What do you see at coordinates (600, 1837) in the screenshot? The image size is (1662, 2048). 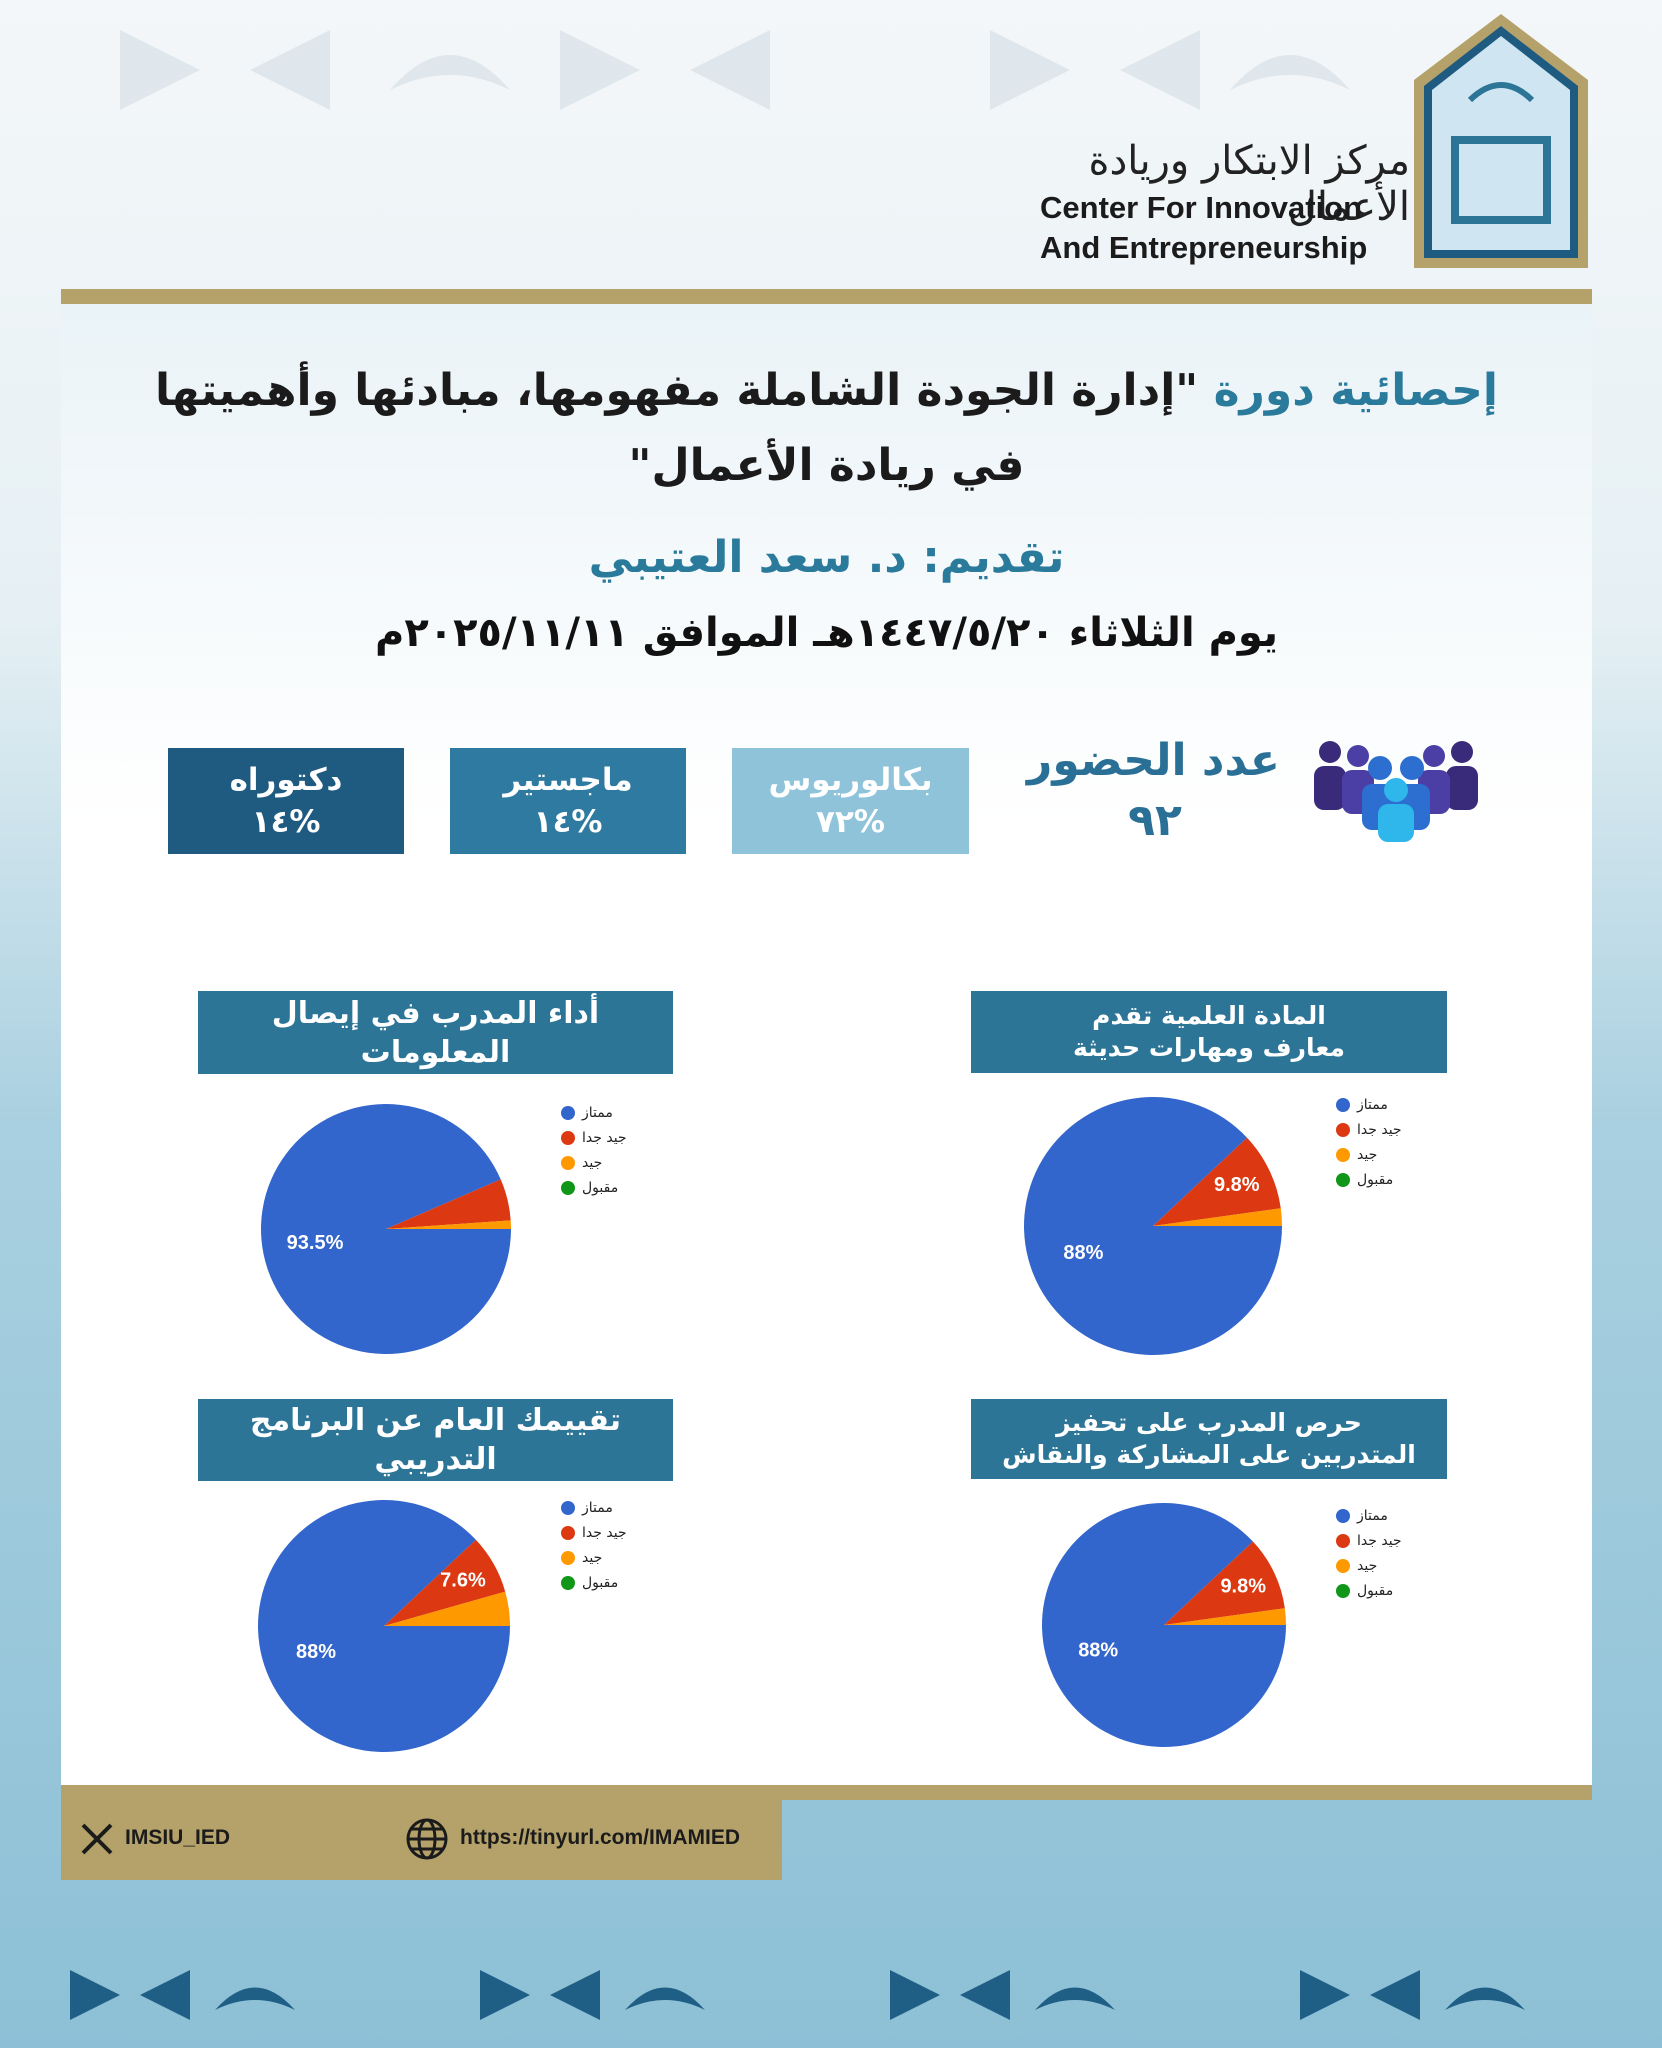 I see `url: https://tinyurl.com/IMAMIED` at bounding box center [600, 1837].